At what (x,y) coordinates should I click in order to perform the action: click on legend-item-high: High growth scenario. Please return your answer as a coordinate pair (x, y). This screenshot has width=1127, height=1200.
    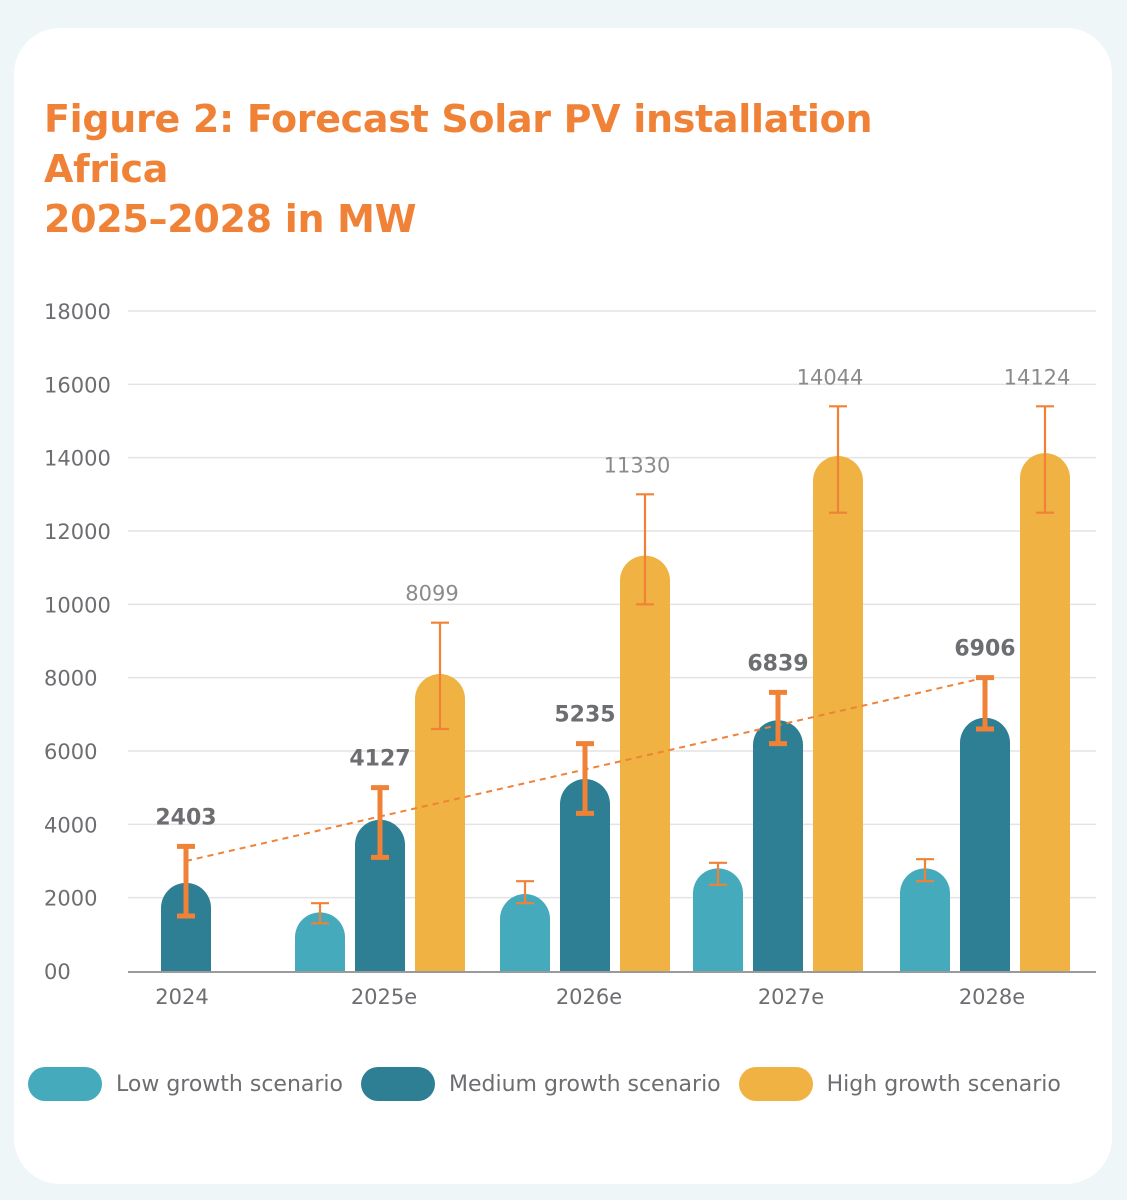
    Looking at the image, I should click on (899, 1084).